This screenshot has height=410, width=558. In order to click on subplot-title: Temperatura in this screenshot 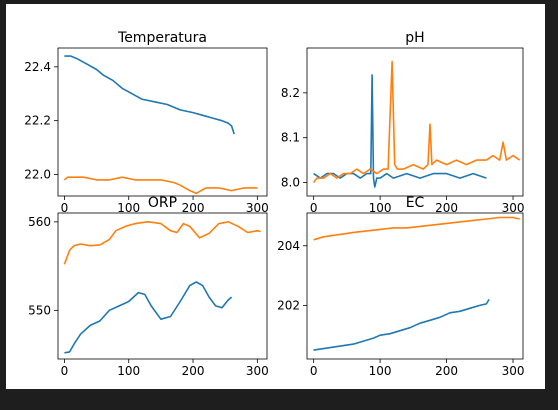, I will do `click(162, 38)`.